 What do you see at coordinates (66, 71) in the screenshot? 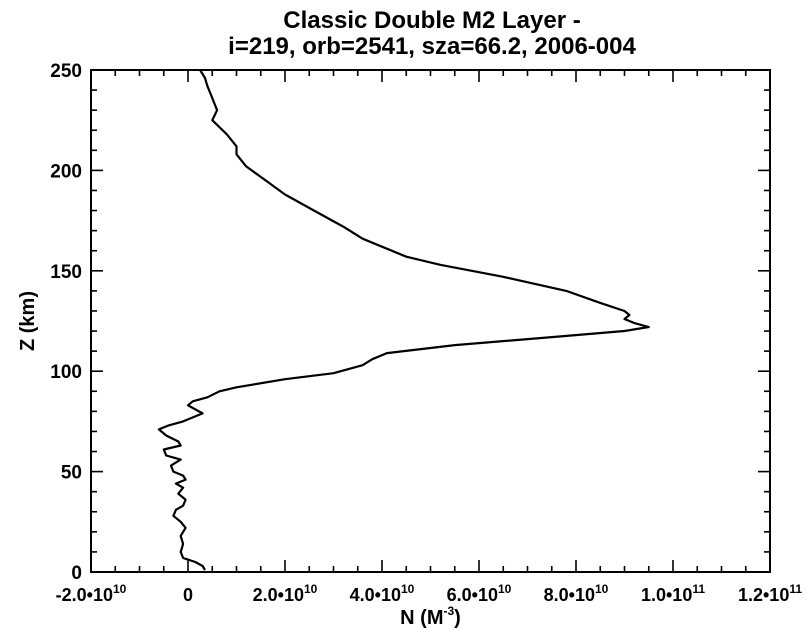
I see `y-tick-label: 250` at bounding box center [66, 71].